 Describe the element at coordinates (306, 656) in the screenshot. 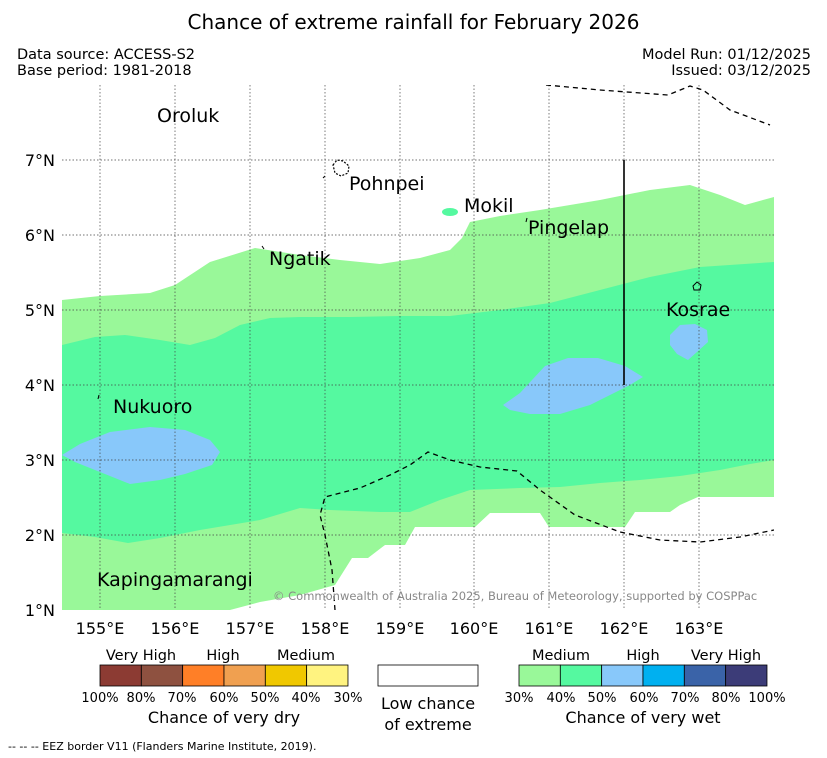

I see `legend-dry-medium: Medium` at that location.